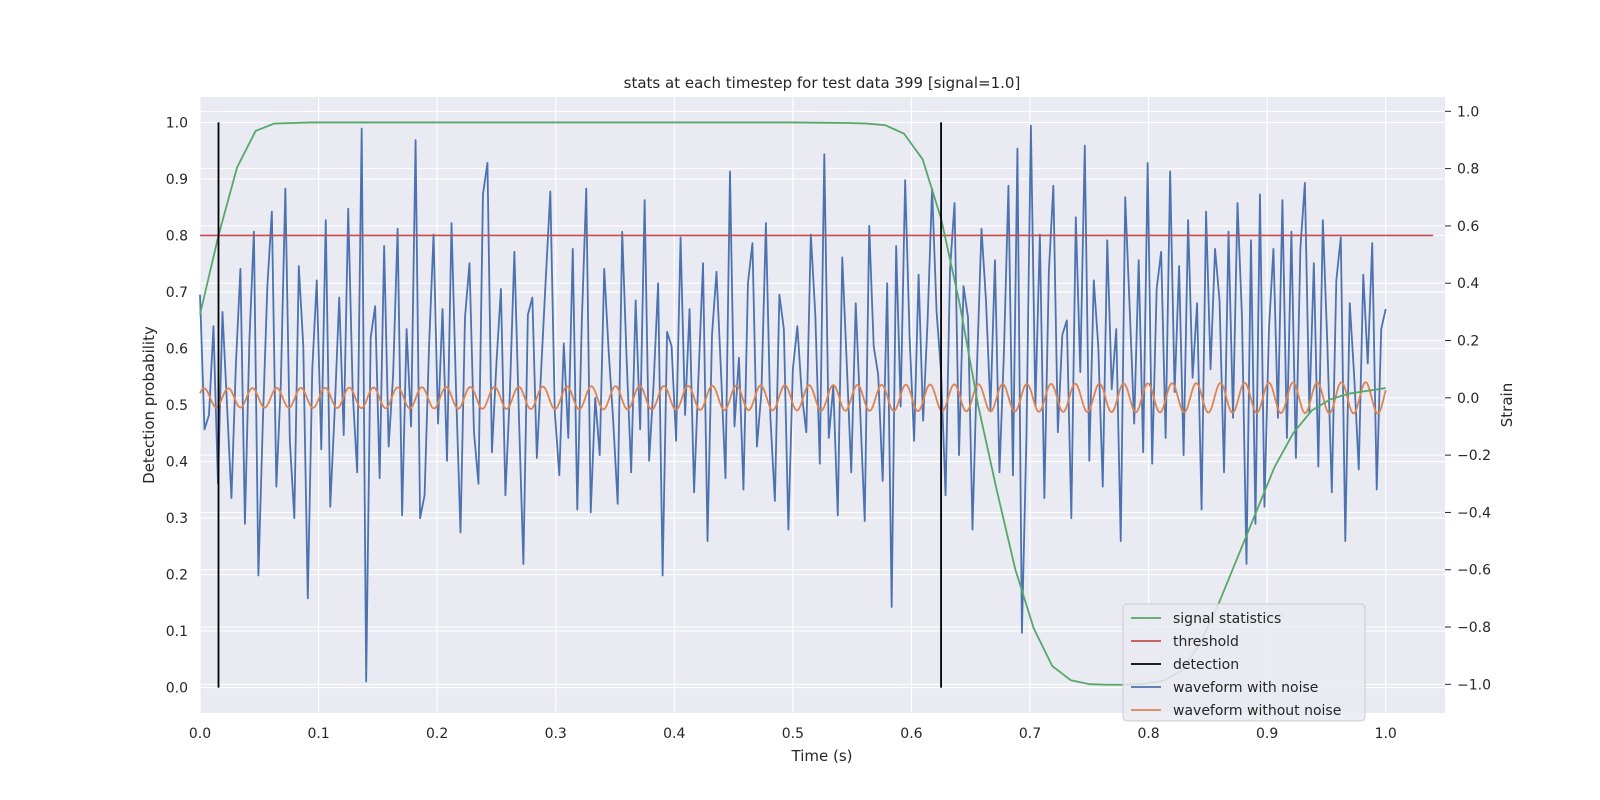  I want to click on y2-tick-label: −0.8, so click(1474, 628).